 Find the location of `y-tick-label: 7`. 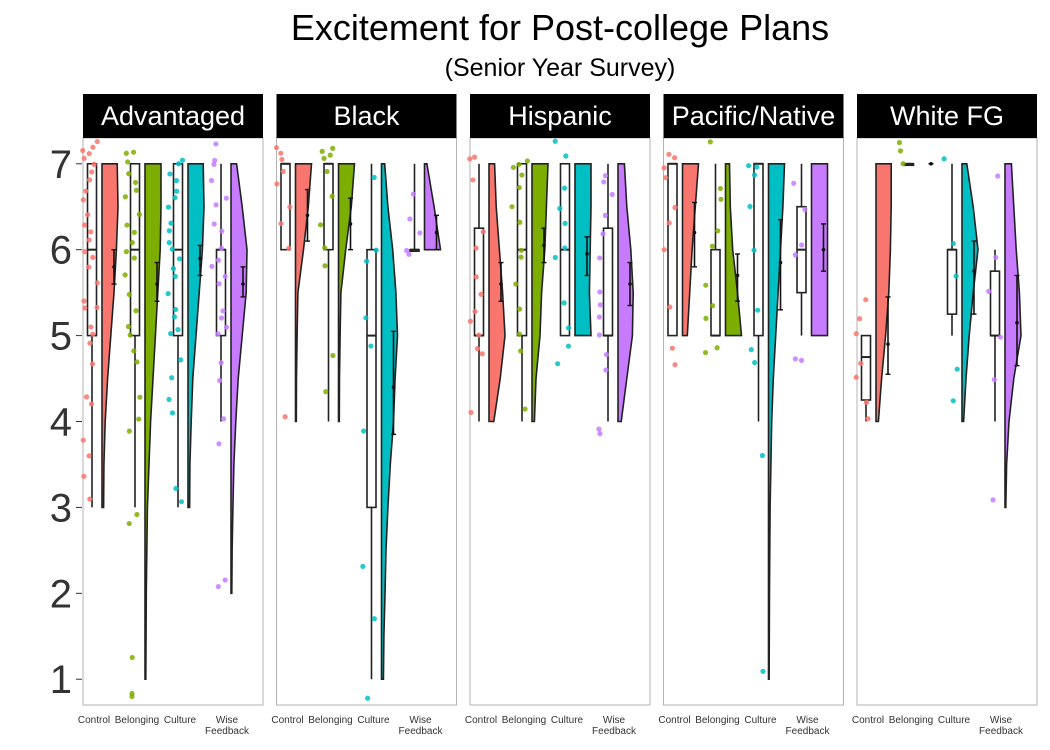

y-tick-label: 7 is located at coordinates (61, 165).